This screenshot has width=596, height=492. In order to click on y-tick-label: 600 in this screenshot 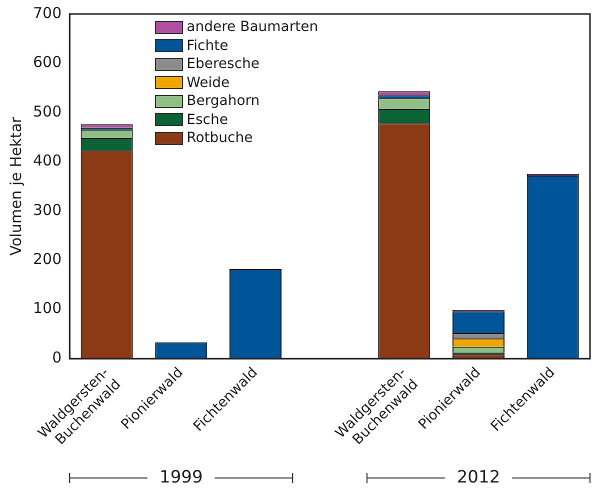, I will do `click(47, 62)`.